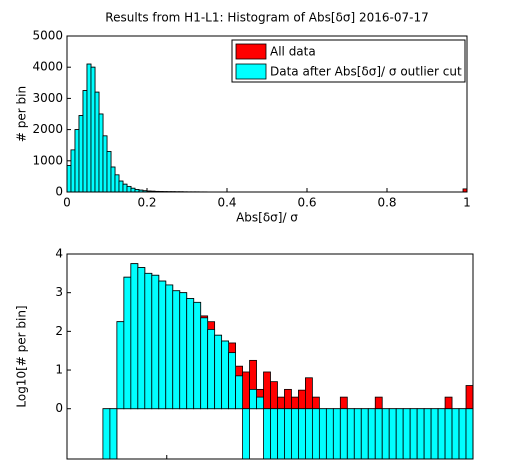  Describe the element at coordinates (22, 114) in the screenshot. I see `y-axis-label: # per bin` at that location.